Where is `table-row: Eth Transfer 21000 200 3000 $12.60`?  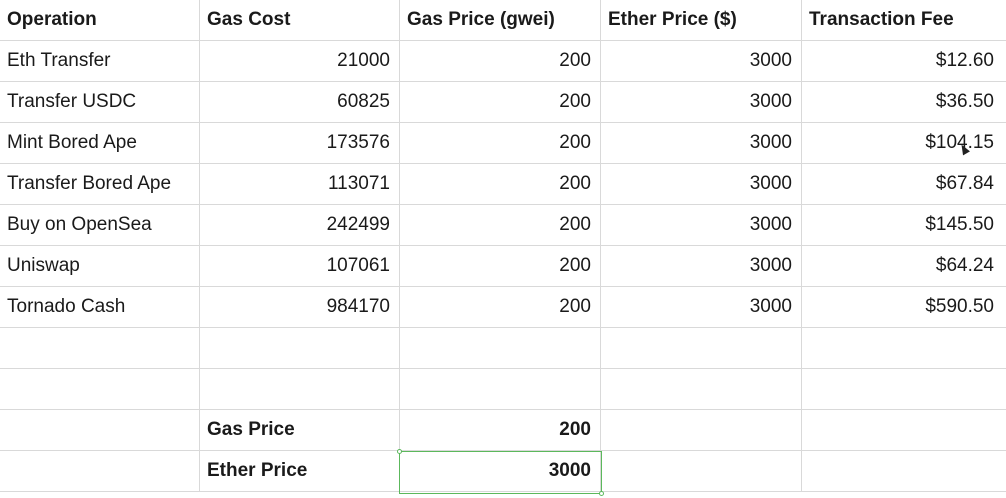 table-row: Eth Transfer 21000 200 3000 $12.60 is located at coordinates (503, 61).